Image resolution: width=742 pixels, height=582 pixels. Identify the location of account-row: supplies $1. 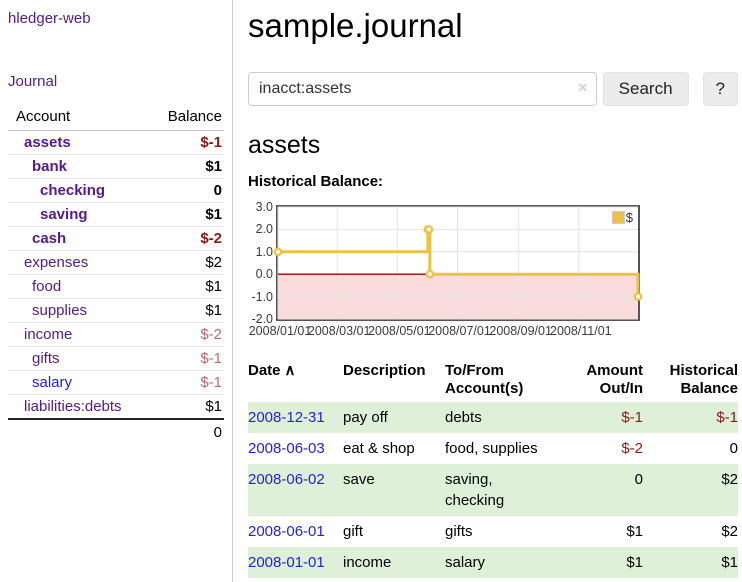
(116, 311).